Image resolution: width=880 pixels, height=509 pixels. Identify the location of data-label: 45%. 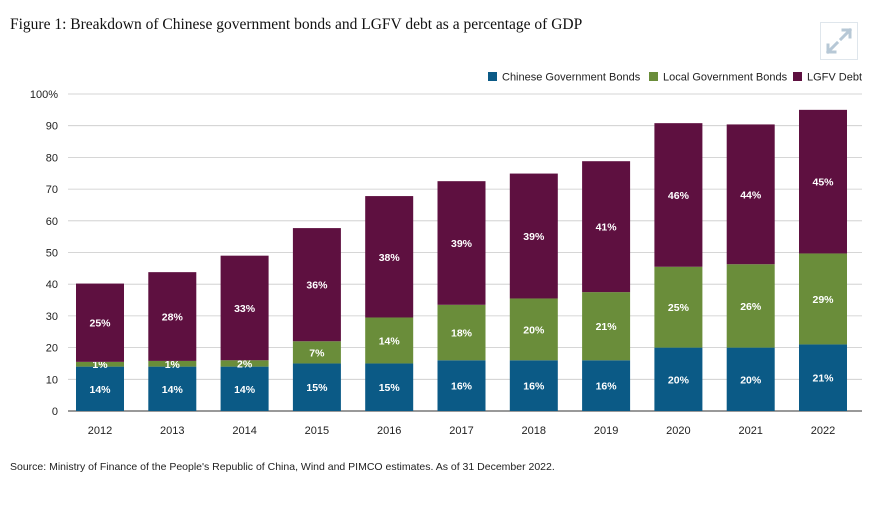
(823, 183).